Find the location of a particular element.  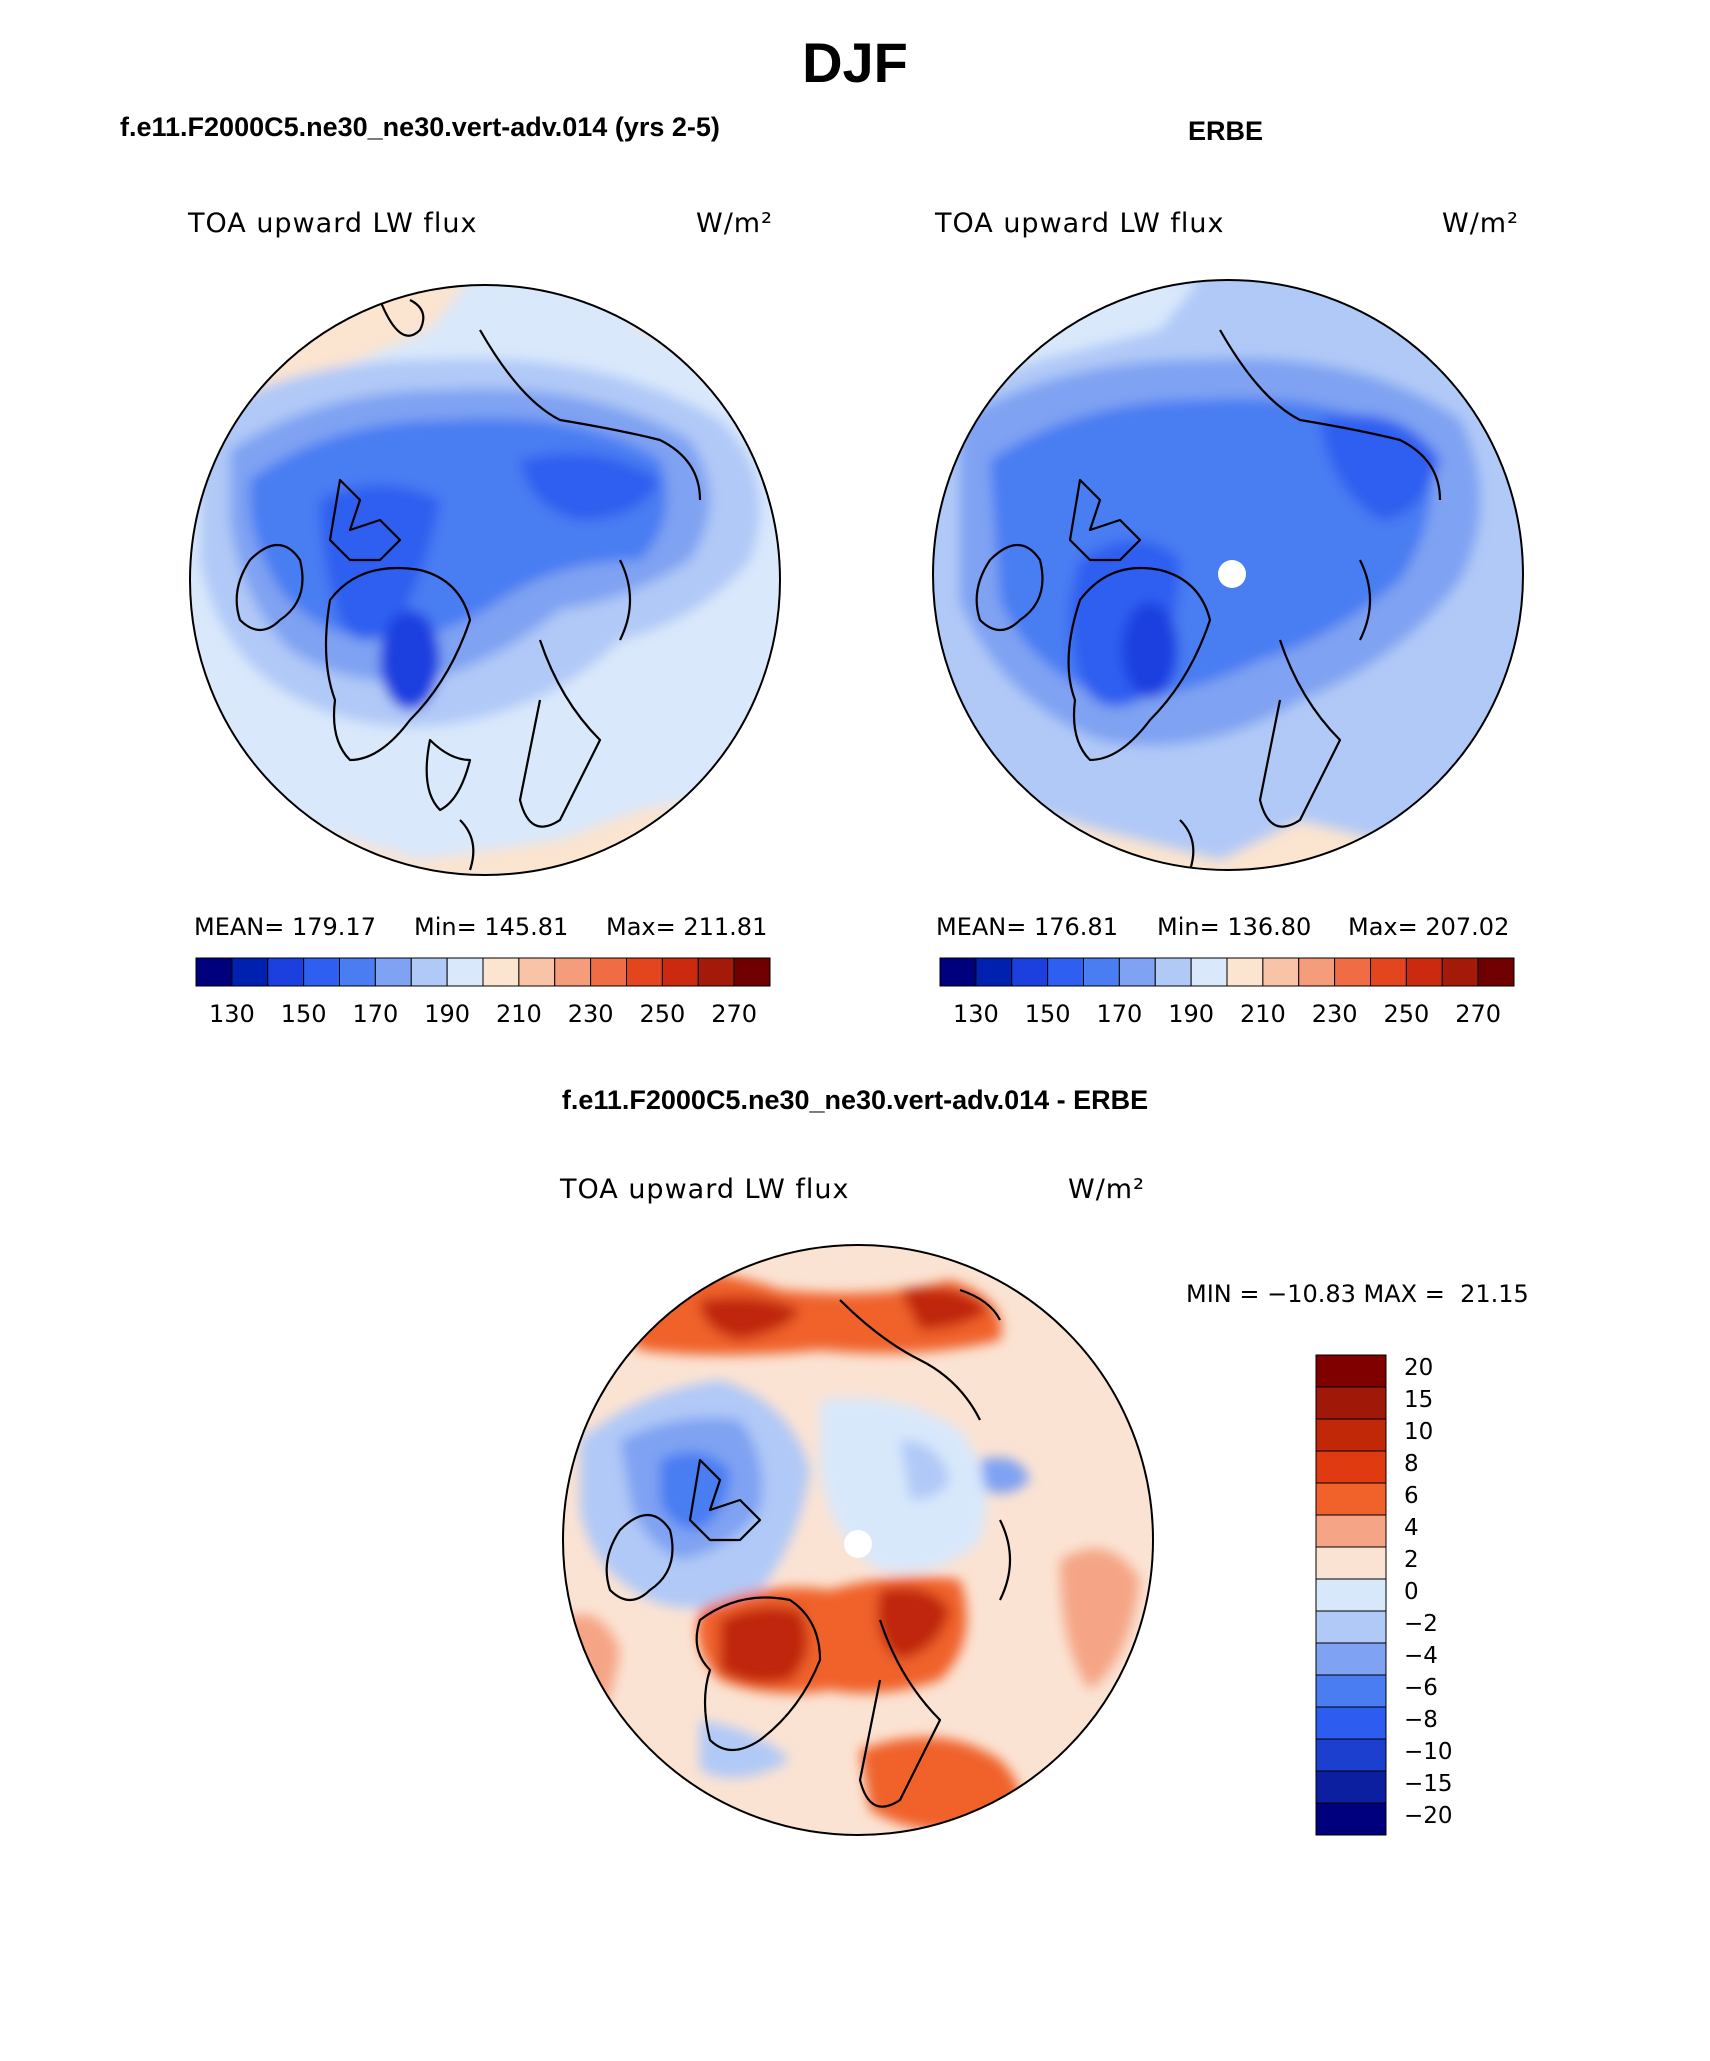

obs-colorbar-tick-label: 250 is located at coordinates (1406, 1014).